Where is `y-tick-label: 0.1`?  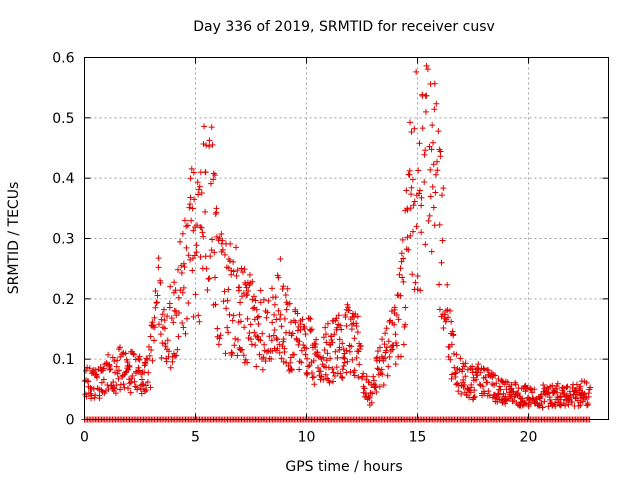
y-tick-label: 0.1 is located at coordinates (63, 360).